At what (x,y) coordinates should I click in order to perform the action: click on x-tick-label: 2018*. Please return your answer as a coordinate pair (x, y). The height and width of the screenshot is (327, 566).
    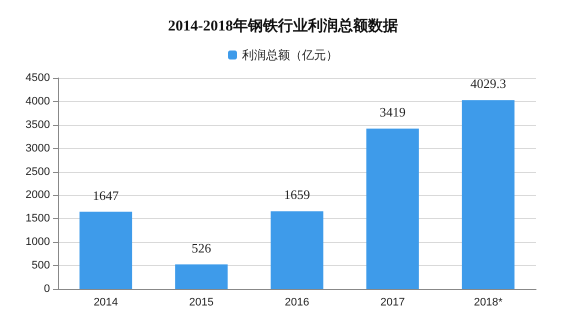
    Looking at the image, I should click on (489, 302).